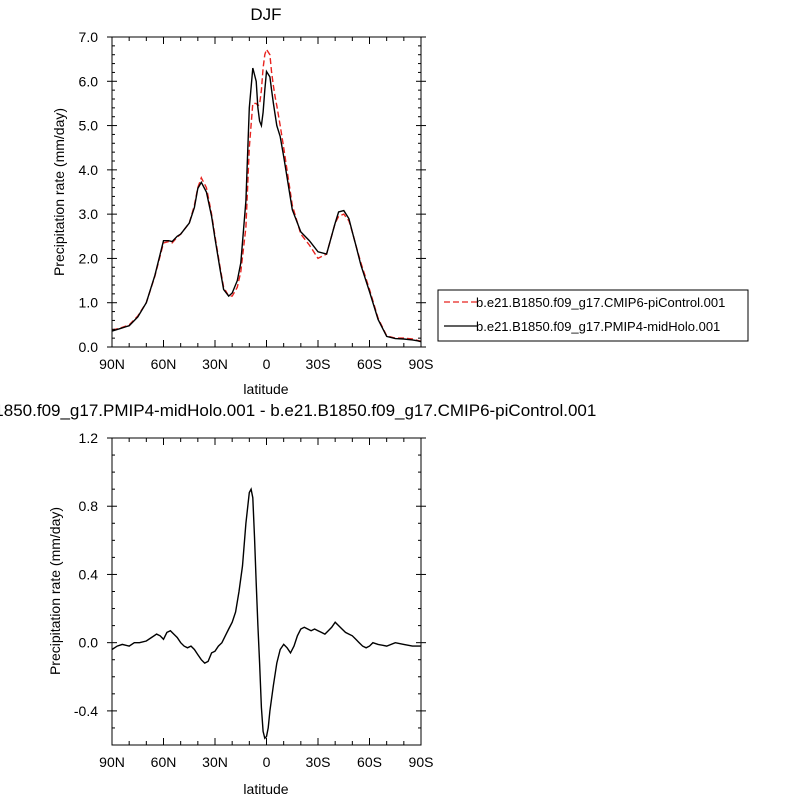  What do you see at coordinates (89, 574) in the screenshot?
I see `bottom-y-tick-label: 0.4` at bounding box center [89, 574].